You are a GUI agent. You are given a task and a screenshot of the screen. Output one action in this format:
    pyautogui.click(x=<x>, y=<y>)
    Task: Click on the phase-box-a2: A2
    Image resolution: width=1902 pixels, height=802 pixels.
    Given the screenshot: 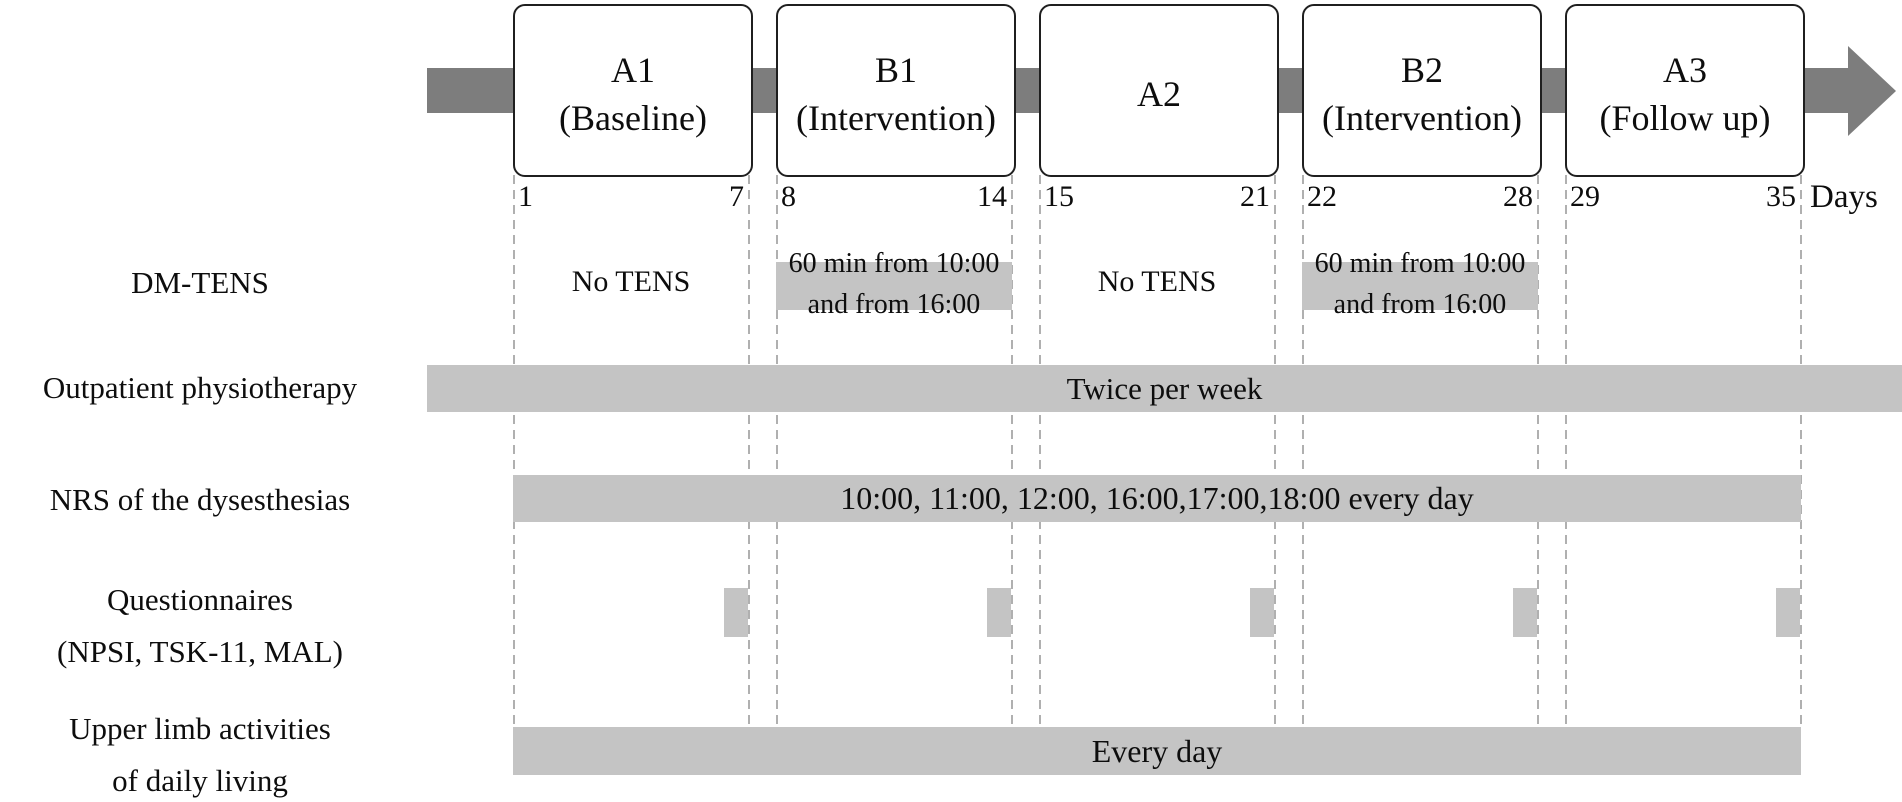 What is the action you would take?
    pyautogui.click(x=1159, y=90)
    